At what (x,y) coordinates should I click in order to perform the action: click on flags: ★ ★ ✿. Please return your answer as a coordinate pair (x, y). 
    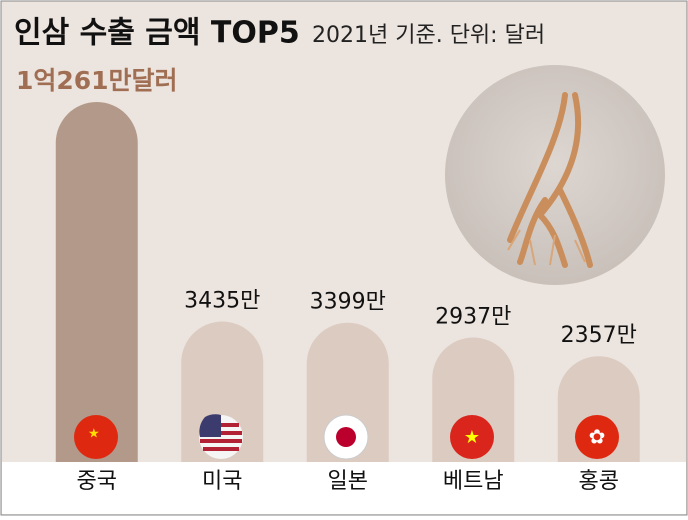
    Looking at the image, I should click on (346, 437).